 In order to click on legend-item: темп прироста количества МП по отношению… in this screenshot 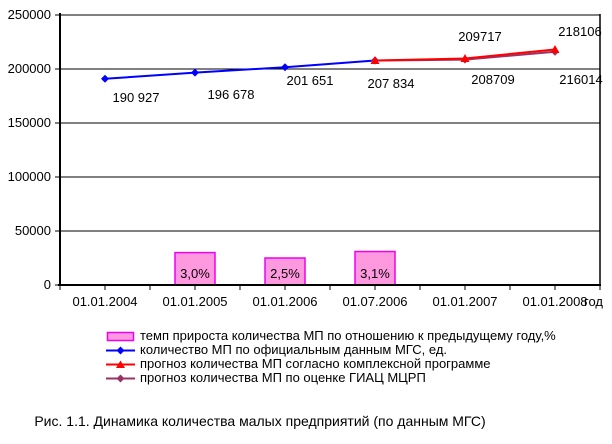, I will do `click(331, 336)`.